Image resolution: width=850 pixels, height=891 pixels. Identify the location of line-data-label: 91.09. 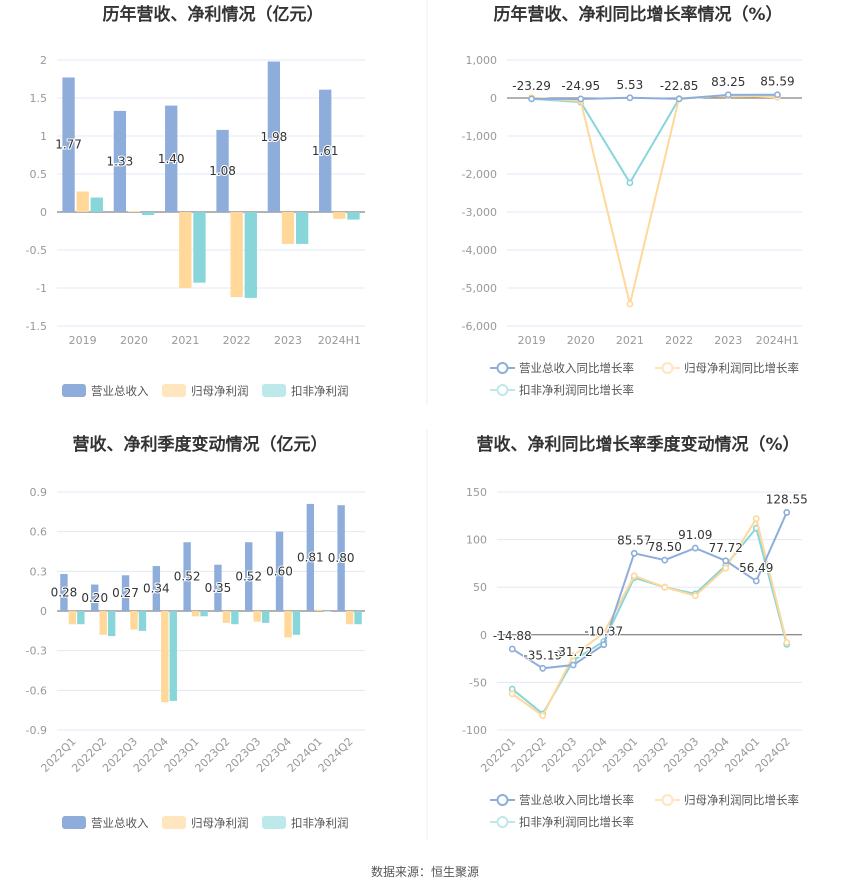
(695, 535).